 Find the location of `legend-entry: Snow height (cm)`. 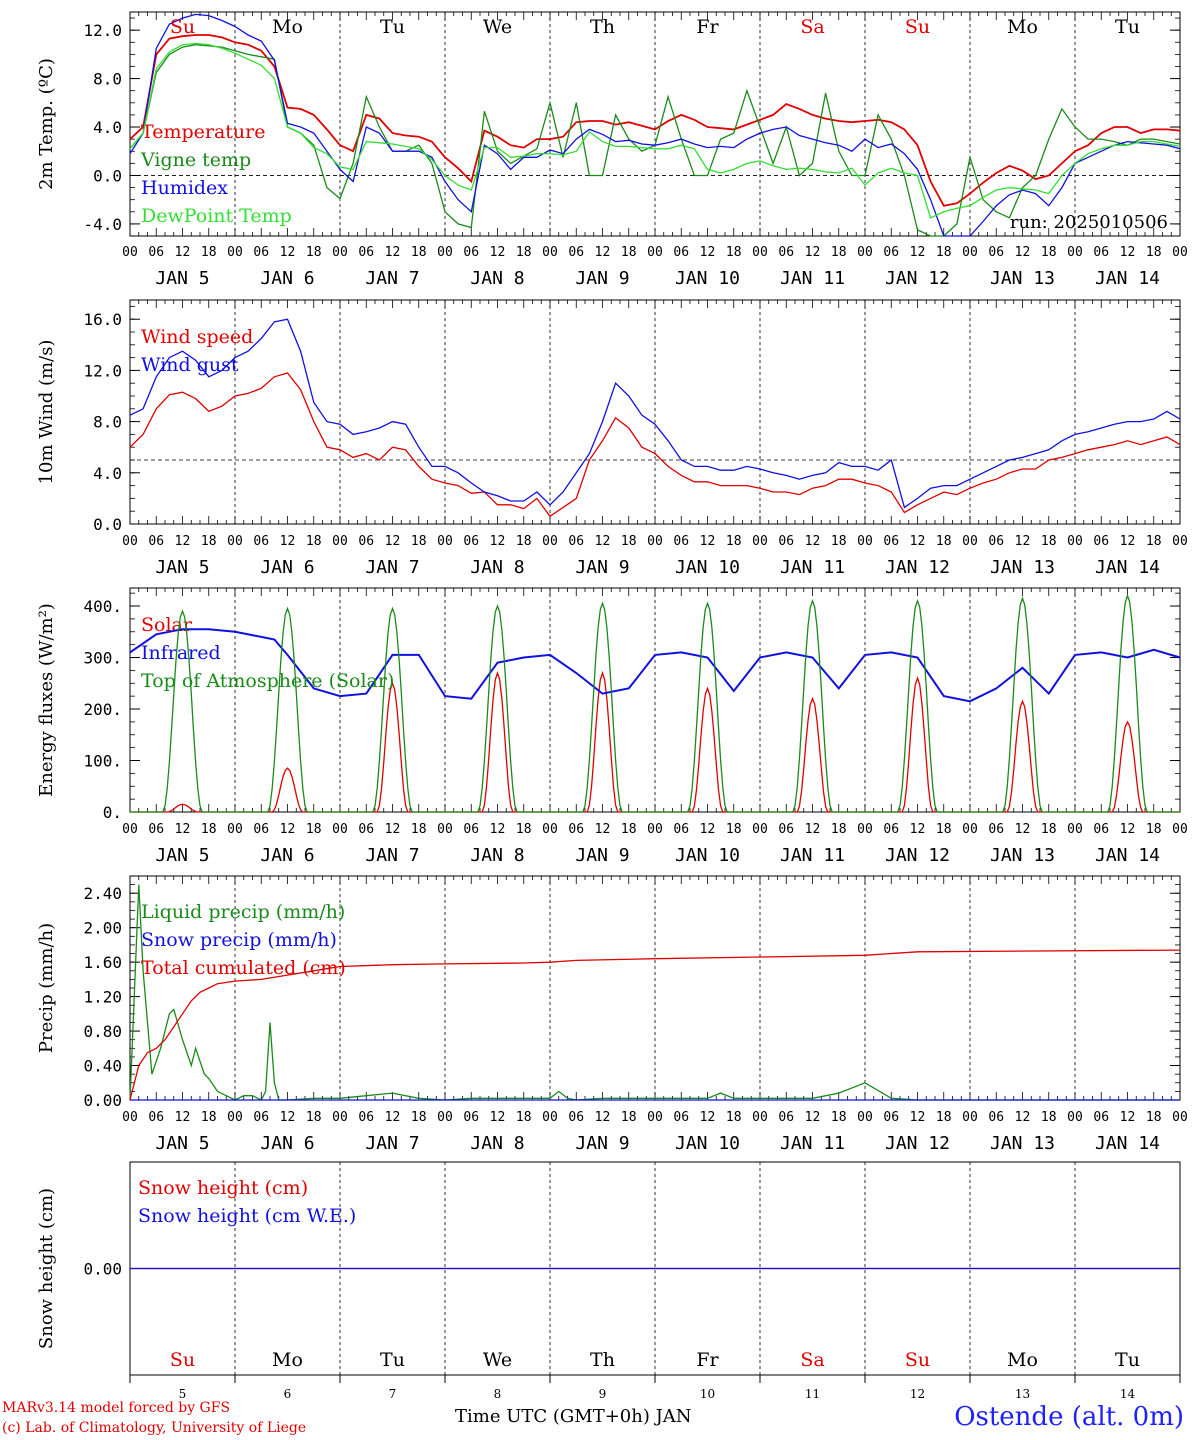

legend-entry: Snow height (cm) is located at coordinates (223, 1188).